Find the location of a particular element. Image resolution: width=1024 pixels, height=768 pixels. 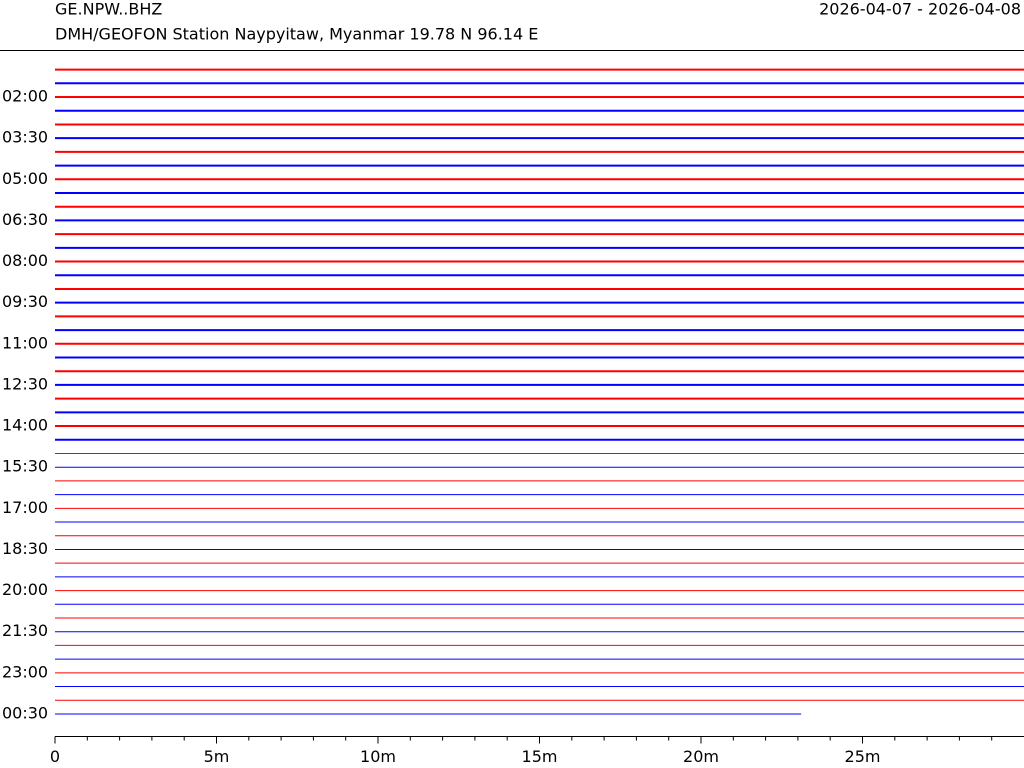

x-tick-label: 15m is located at coordinates (540, 756).